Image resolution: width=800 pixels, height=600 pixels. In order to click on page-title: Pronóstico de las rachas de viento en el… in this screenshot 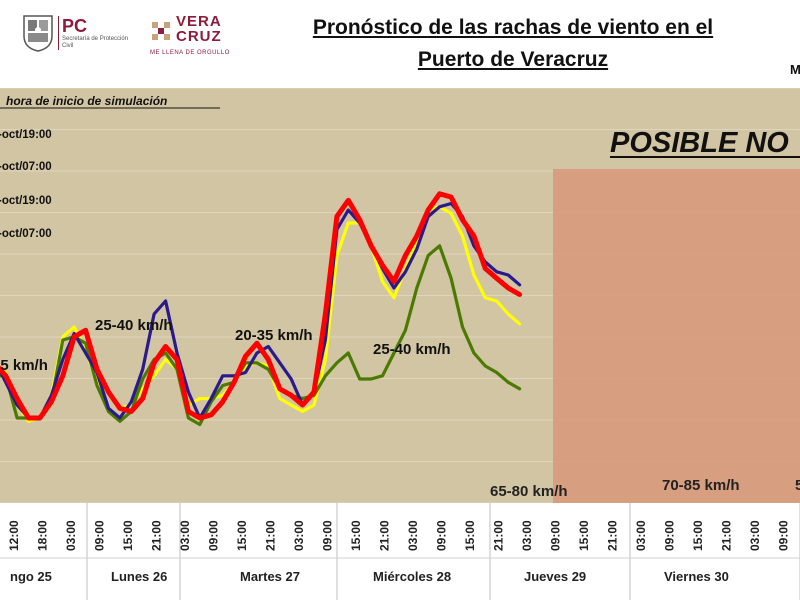, I will do `click(513, 44)`.